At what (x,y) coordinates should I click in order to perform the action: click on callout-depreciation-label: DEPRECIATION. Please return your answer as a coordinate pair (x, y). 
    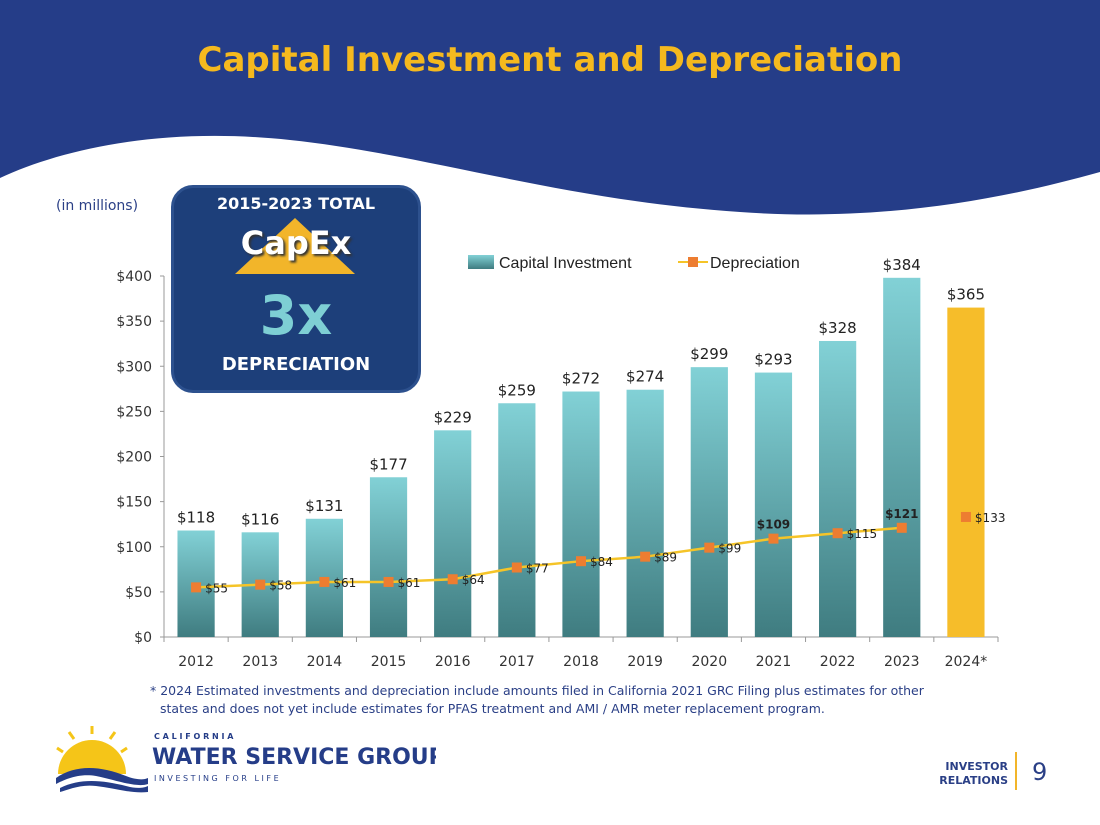
    Looking at the image, I should click on (296, 364).